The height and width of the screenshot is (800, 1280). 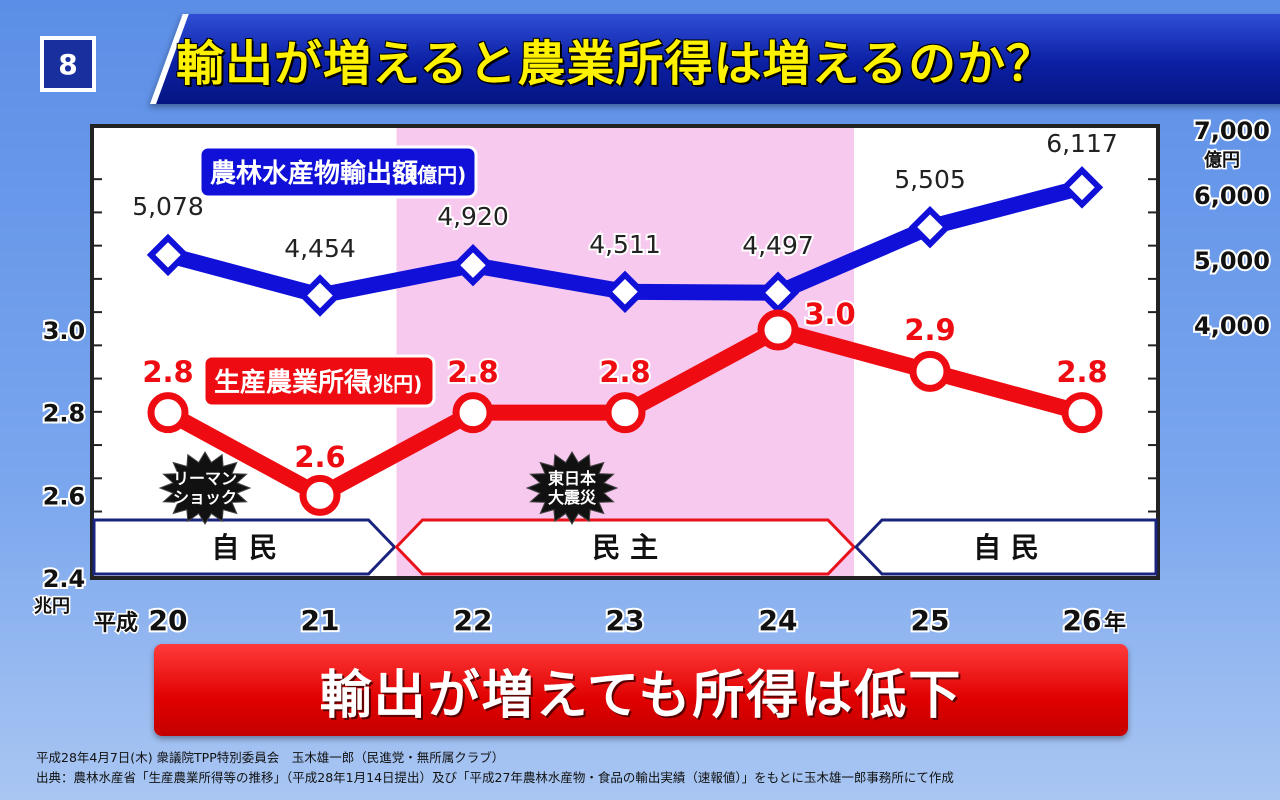 I want to click on left-axis-unit: 兆円, so click(x=52, y=606).